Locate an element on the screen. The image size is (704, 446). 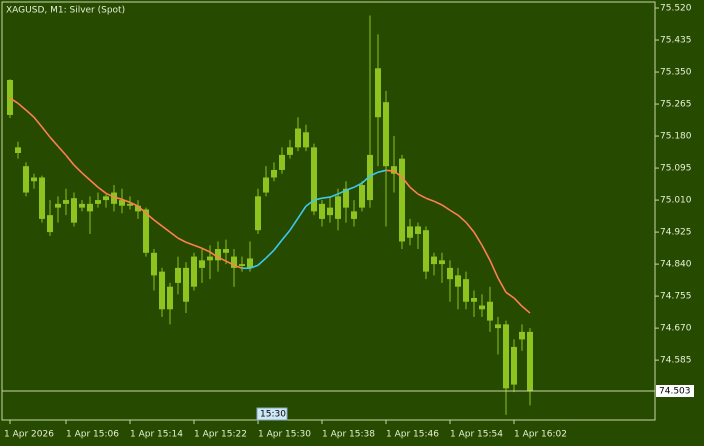
x-tick-label: 1 Apr 15:06 is located at coordinates (92, 435).